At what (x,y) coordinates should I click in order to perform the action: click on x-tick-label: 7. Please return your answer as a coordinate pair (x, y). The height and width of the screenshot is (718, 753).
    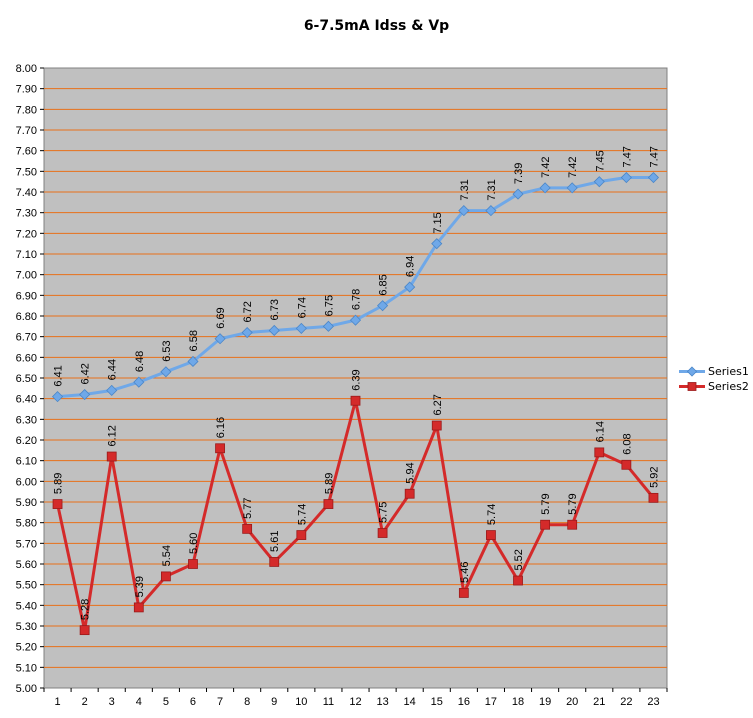
    Looking at the image, I should click on (220, 702).